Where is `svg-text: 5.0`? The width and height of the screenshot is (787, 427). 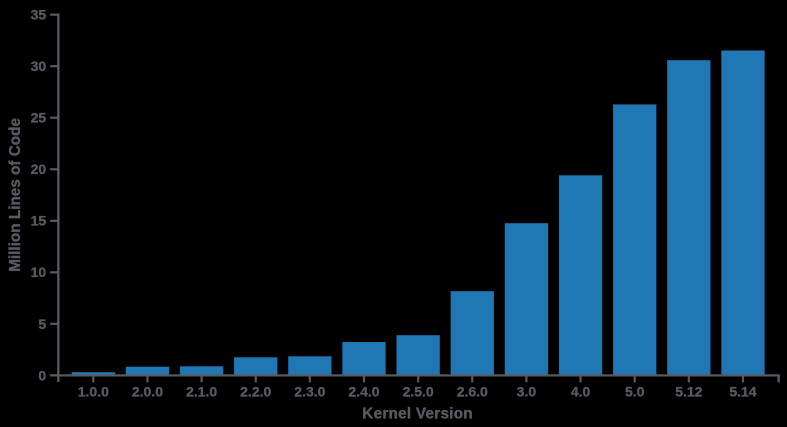
svg-text: 5.0 is located at coordinates (635, 392).